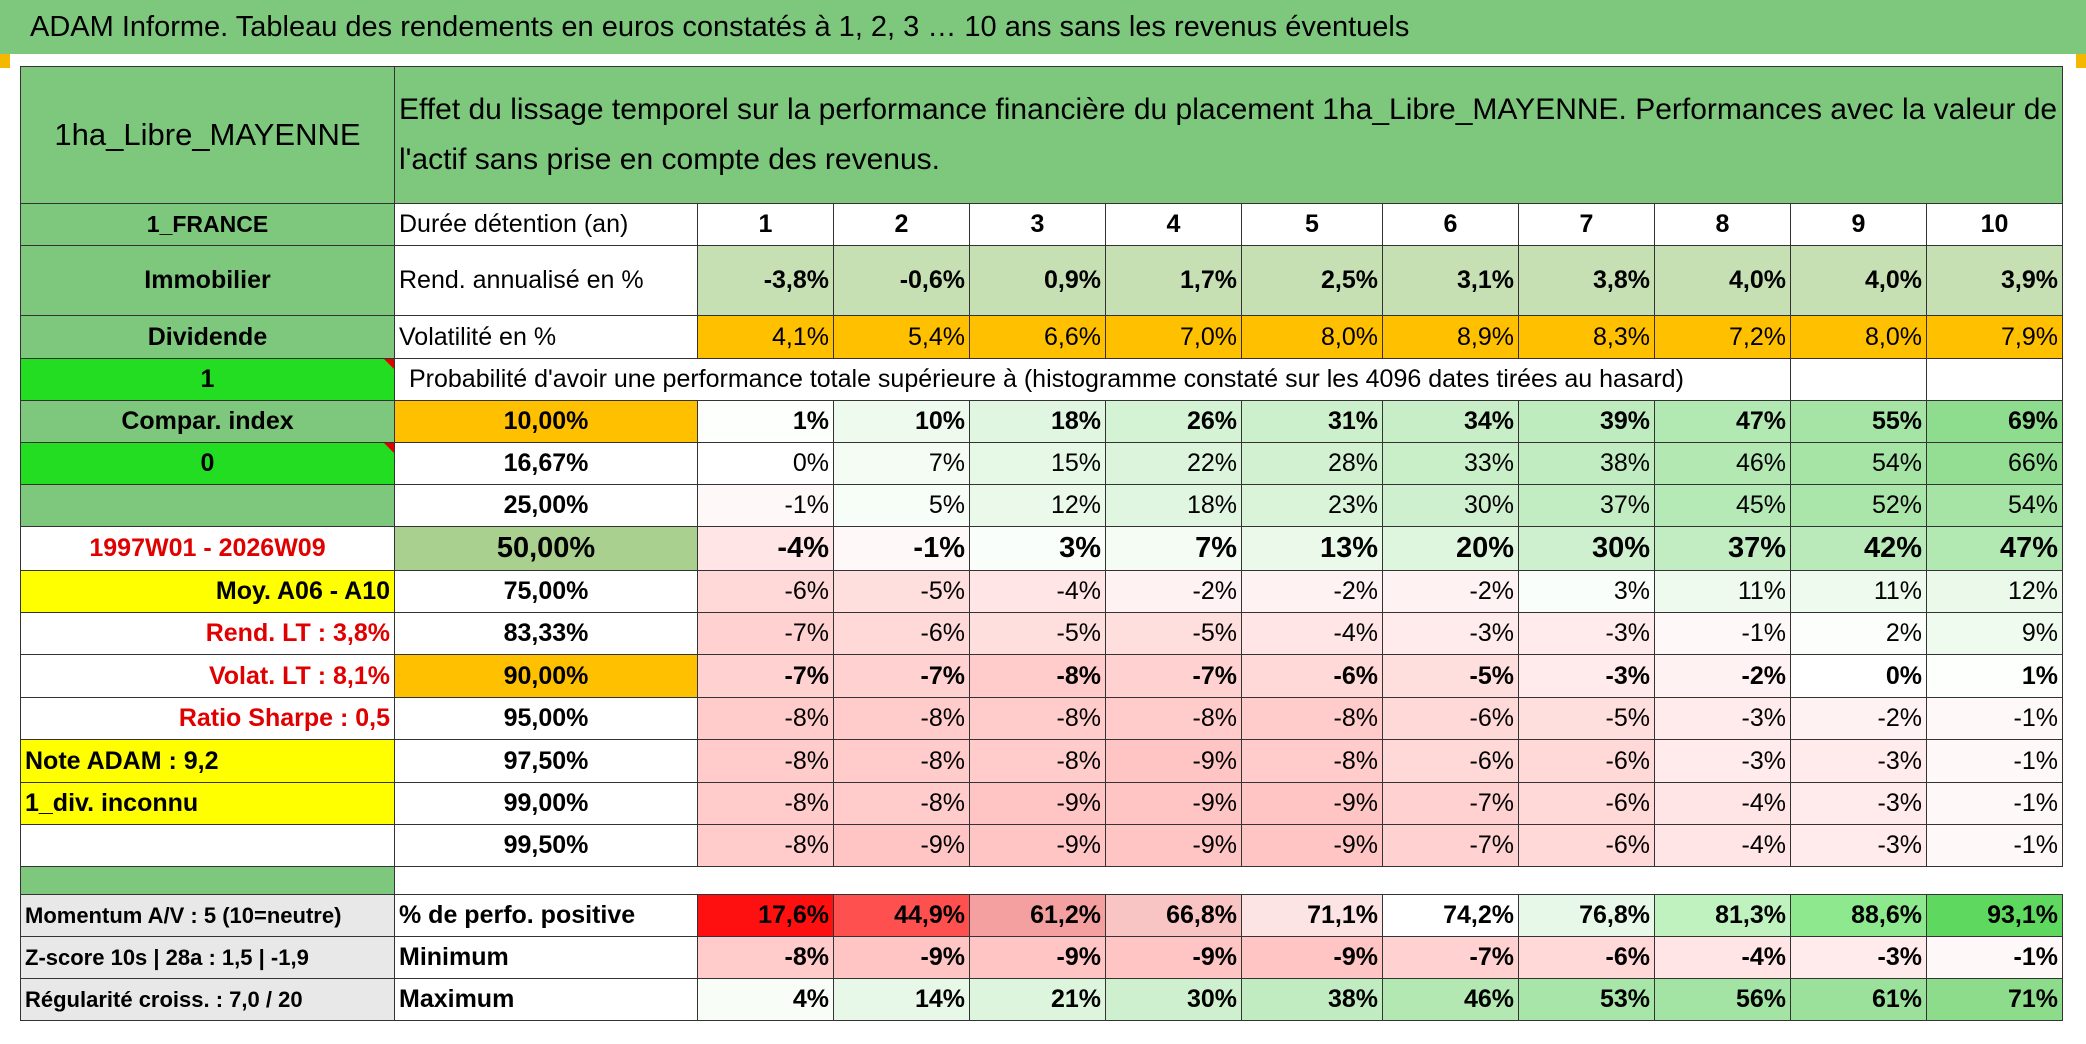  Describe the element at coordinates (207, 421) in the screenshot. I see `compar-index-label: Compar. index` at that location.